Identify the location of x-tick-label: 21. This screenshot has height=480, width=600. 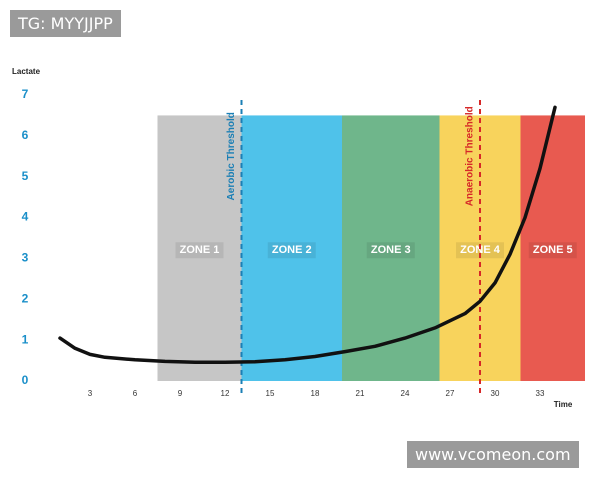
(360, 393).